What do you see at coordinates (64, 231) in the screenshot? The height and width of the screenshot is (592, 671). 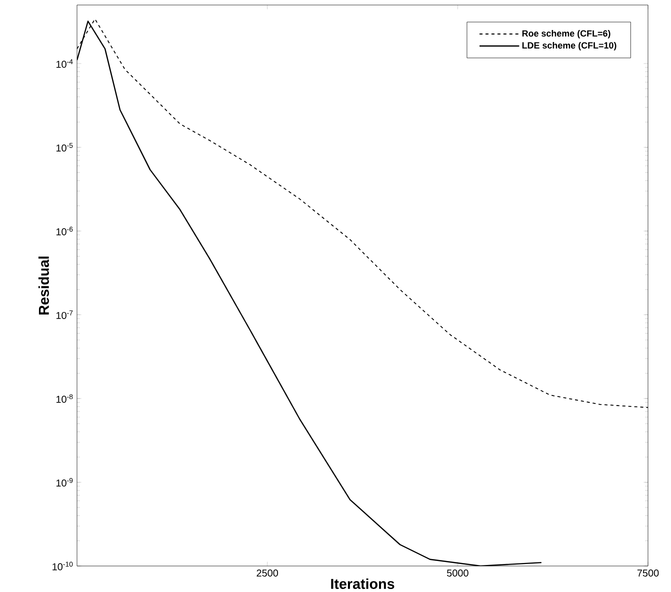 I see `y-tick-label: 10$^{-6}$` at bounding box center [64, 231].